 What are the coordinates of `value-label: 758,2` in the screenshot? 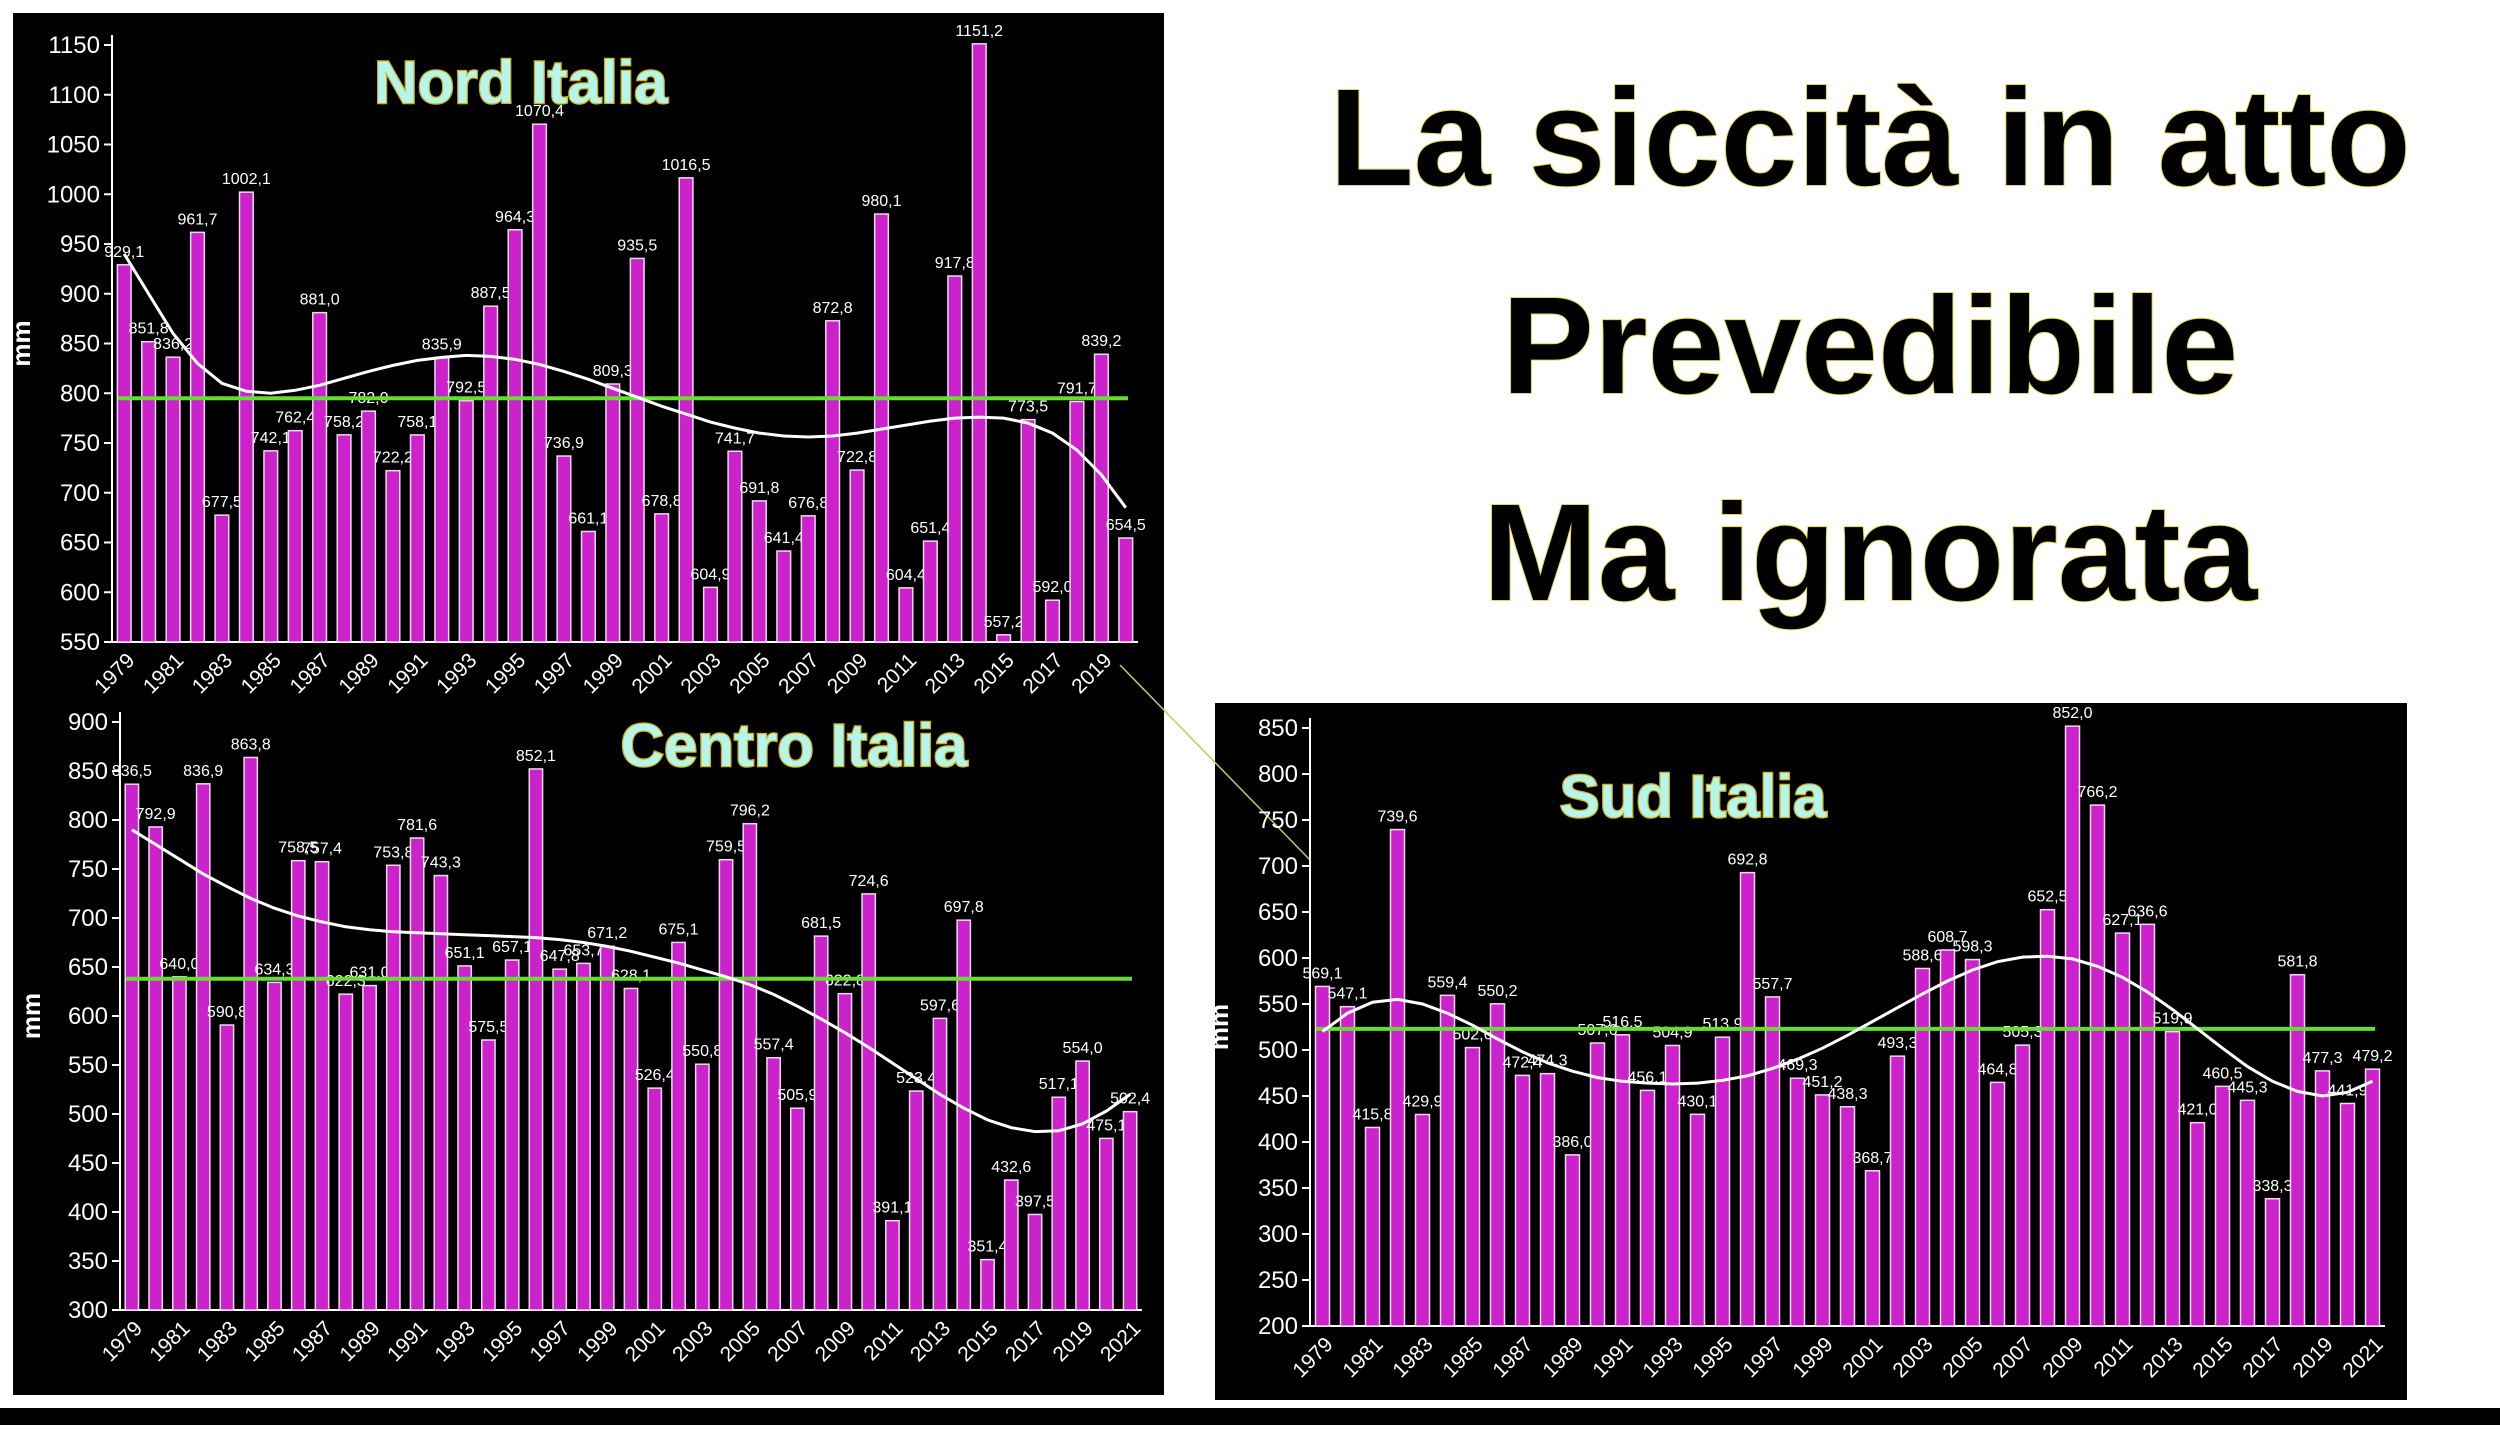 It's located at (344, 422).